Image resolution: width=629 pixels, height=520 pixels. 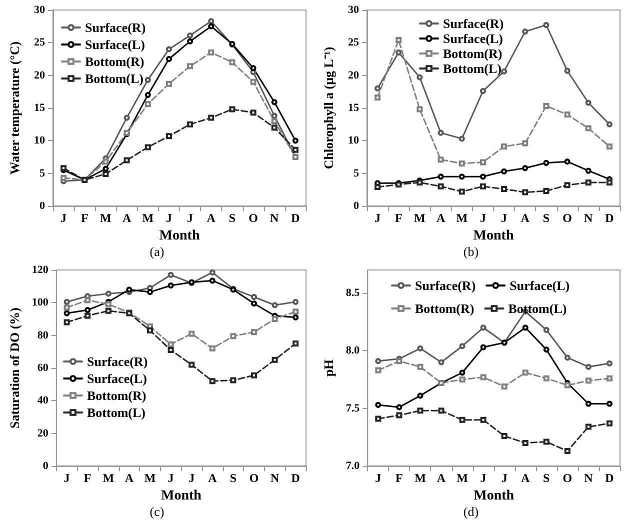 I want to click on y-axis-title: Saturation of DO (%), so click(x=14, y=368).